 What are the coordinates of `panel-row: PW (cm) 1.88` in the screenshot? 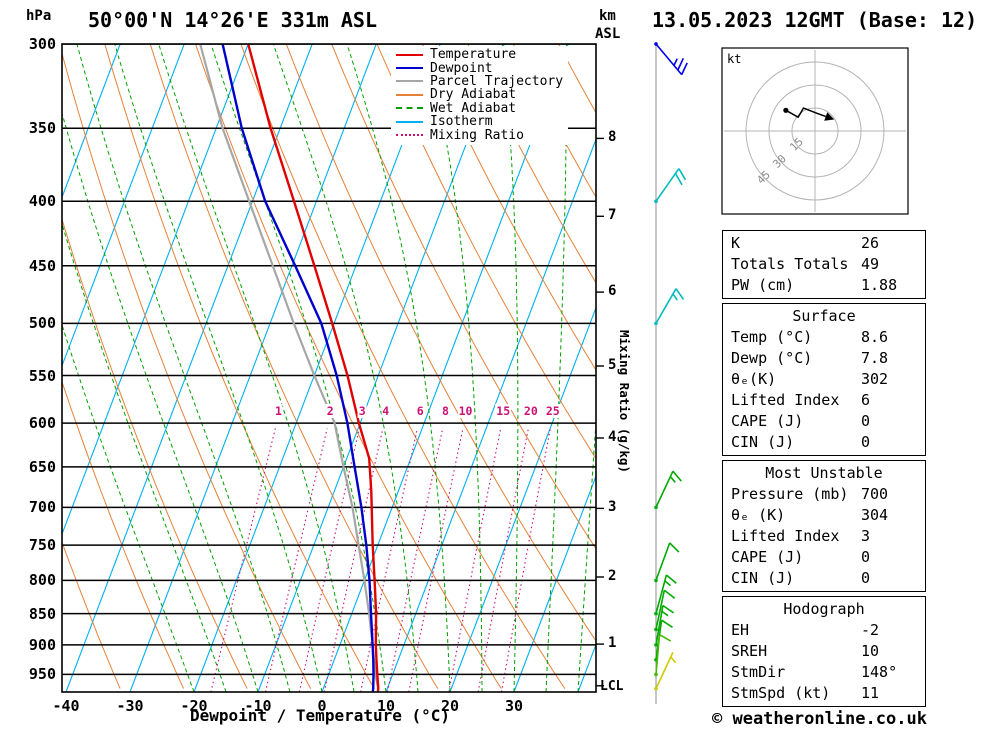 It's located at (824, 285).